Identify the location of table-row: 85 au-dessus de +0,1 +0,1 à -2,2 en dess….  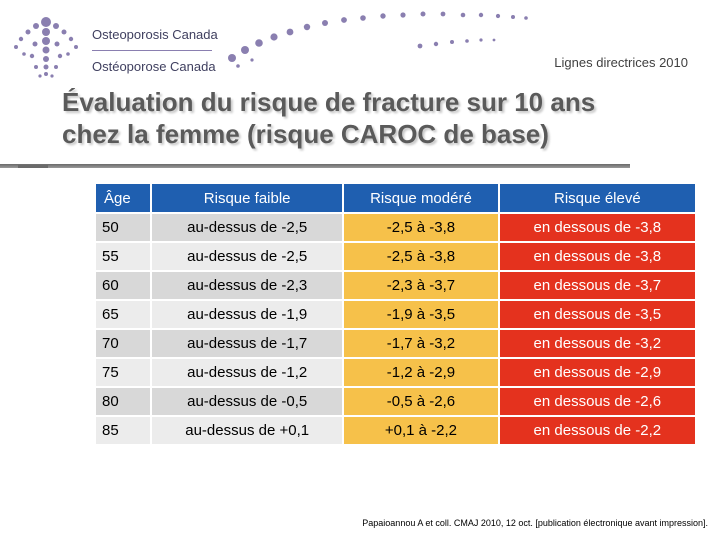
(395, 430).